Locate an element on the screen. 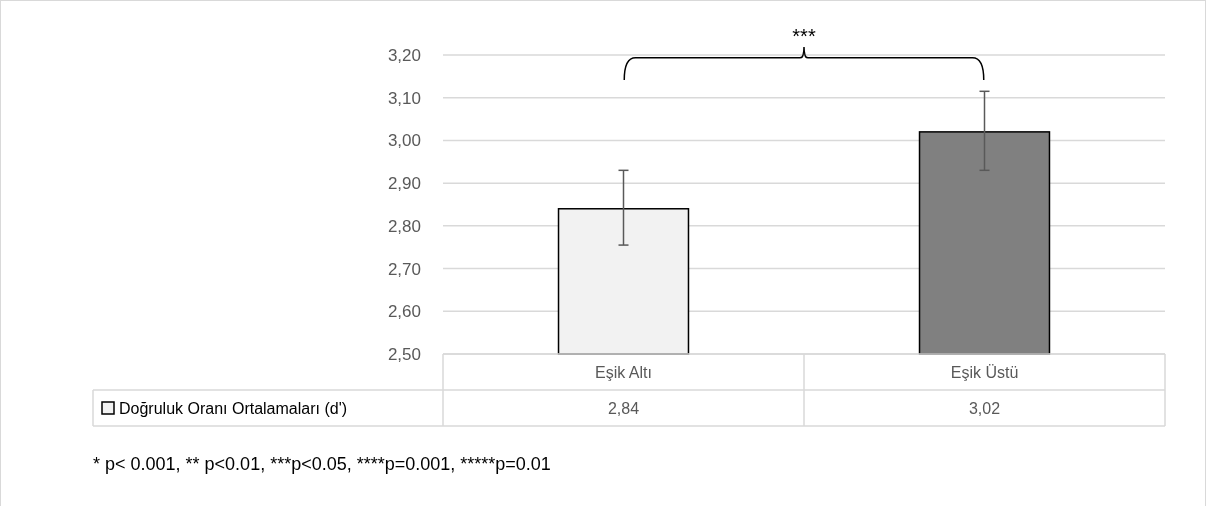 This screenshot has height=506, width=1225. legend-label: Doğruluk Oranı Ortalamaları (d') is located at coordinates (233, 408).